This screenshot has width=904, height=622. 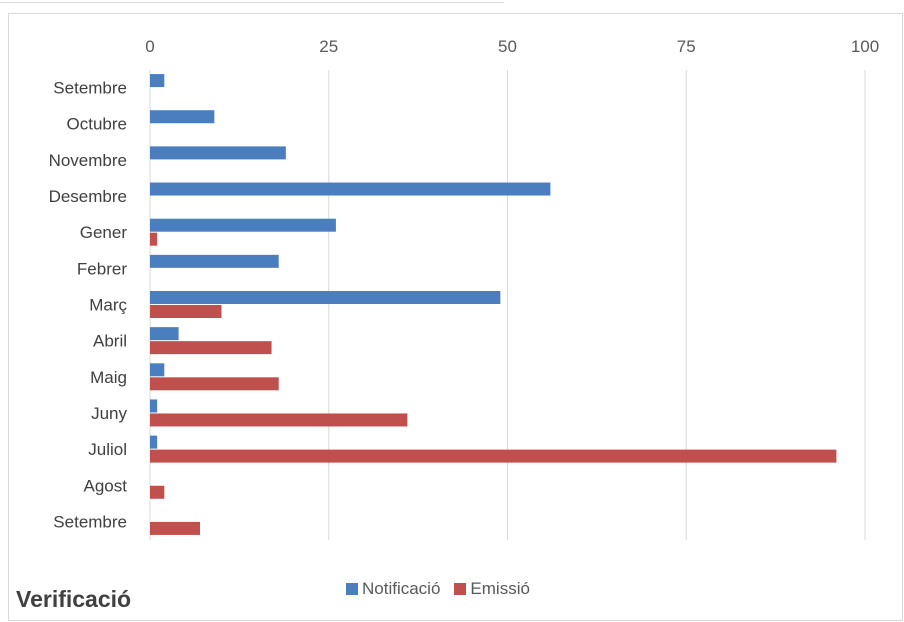 I want to click on x-tick-label: 100, so click(x=865, y=46).